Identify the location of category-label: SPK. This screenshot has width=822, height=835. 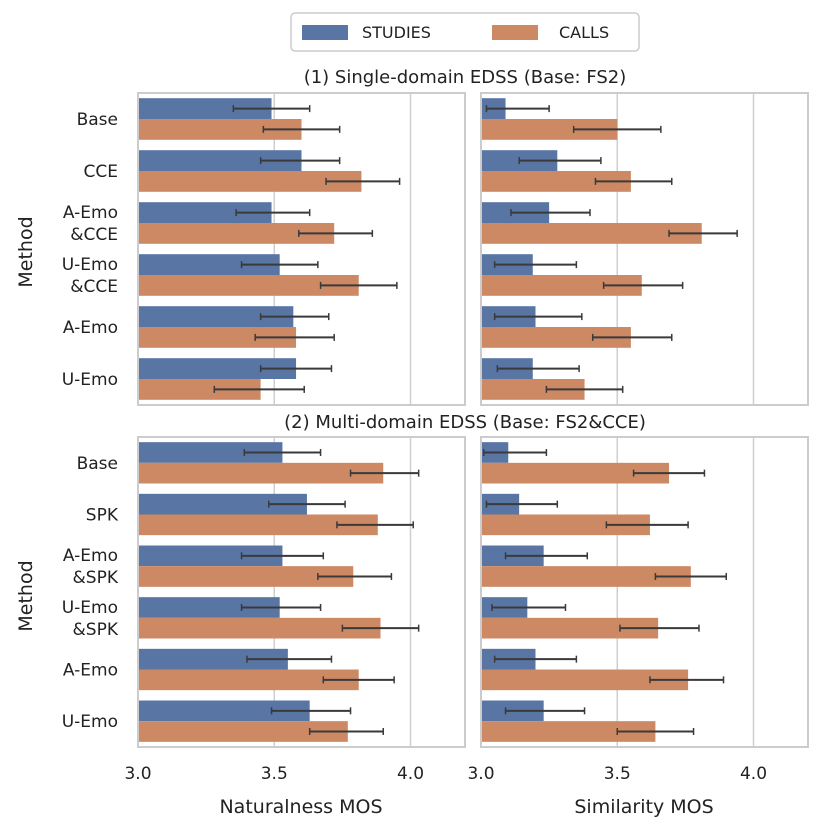
(102, 516).